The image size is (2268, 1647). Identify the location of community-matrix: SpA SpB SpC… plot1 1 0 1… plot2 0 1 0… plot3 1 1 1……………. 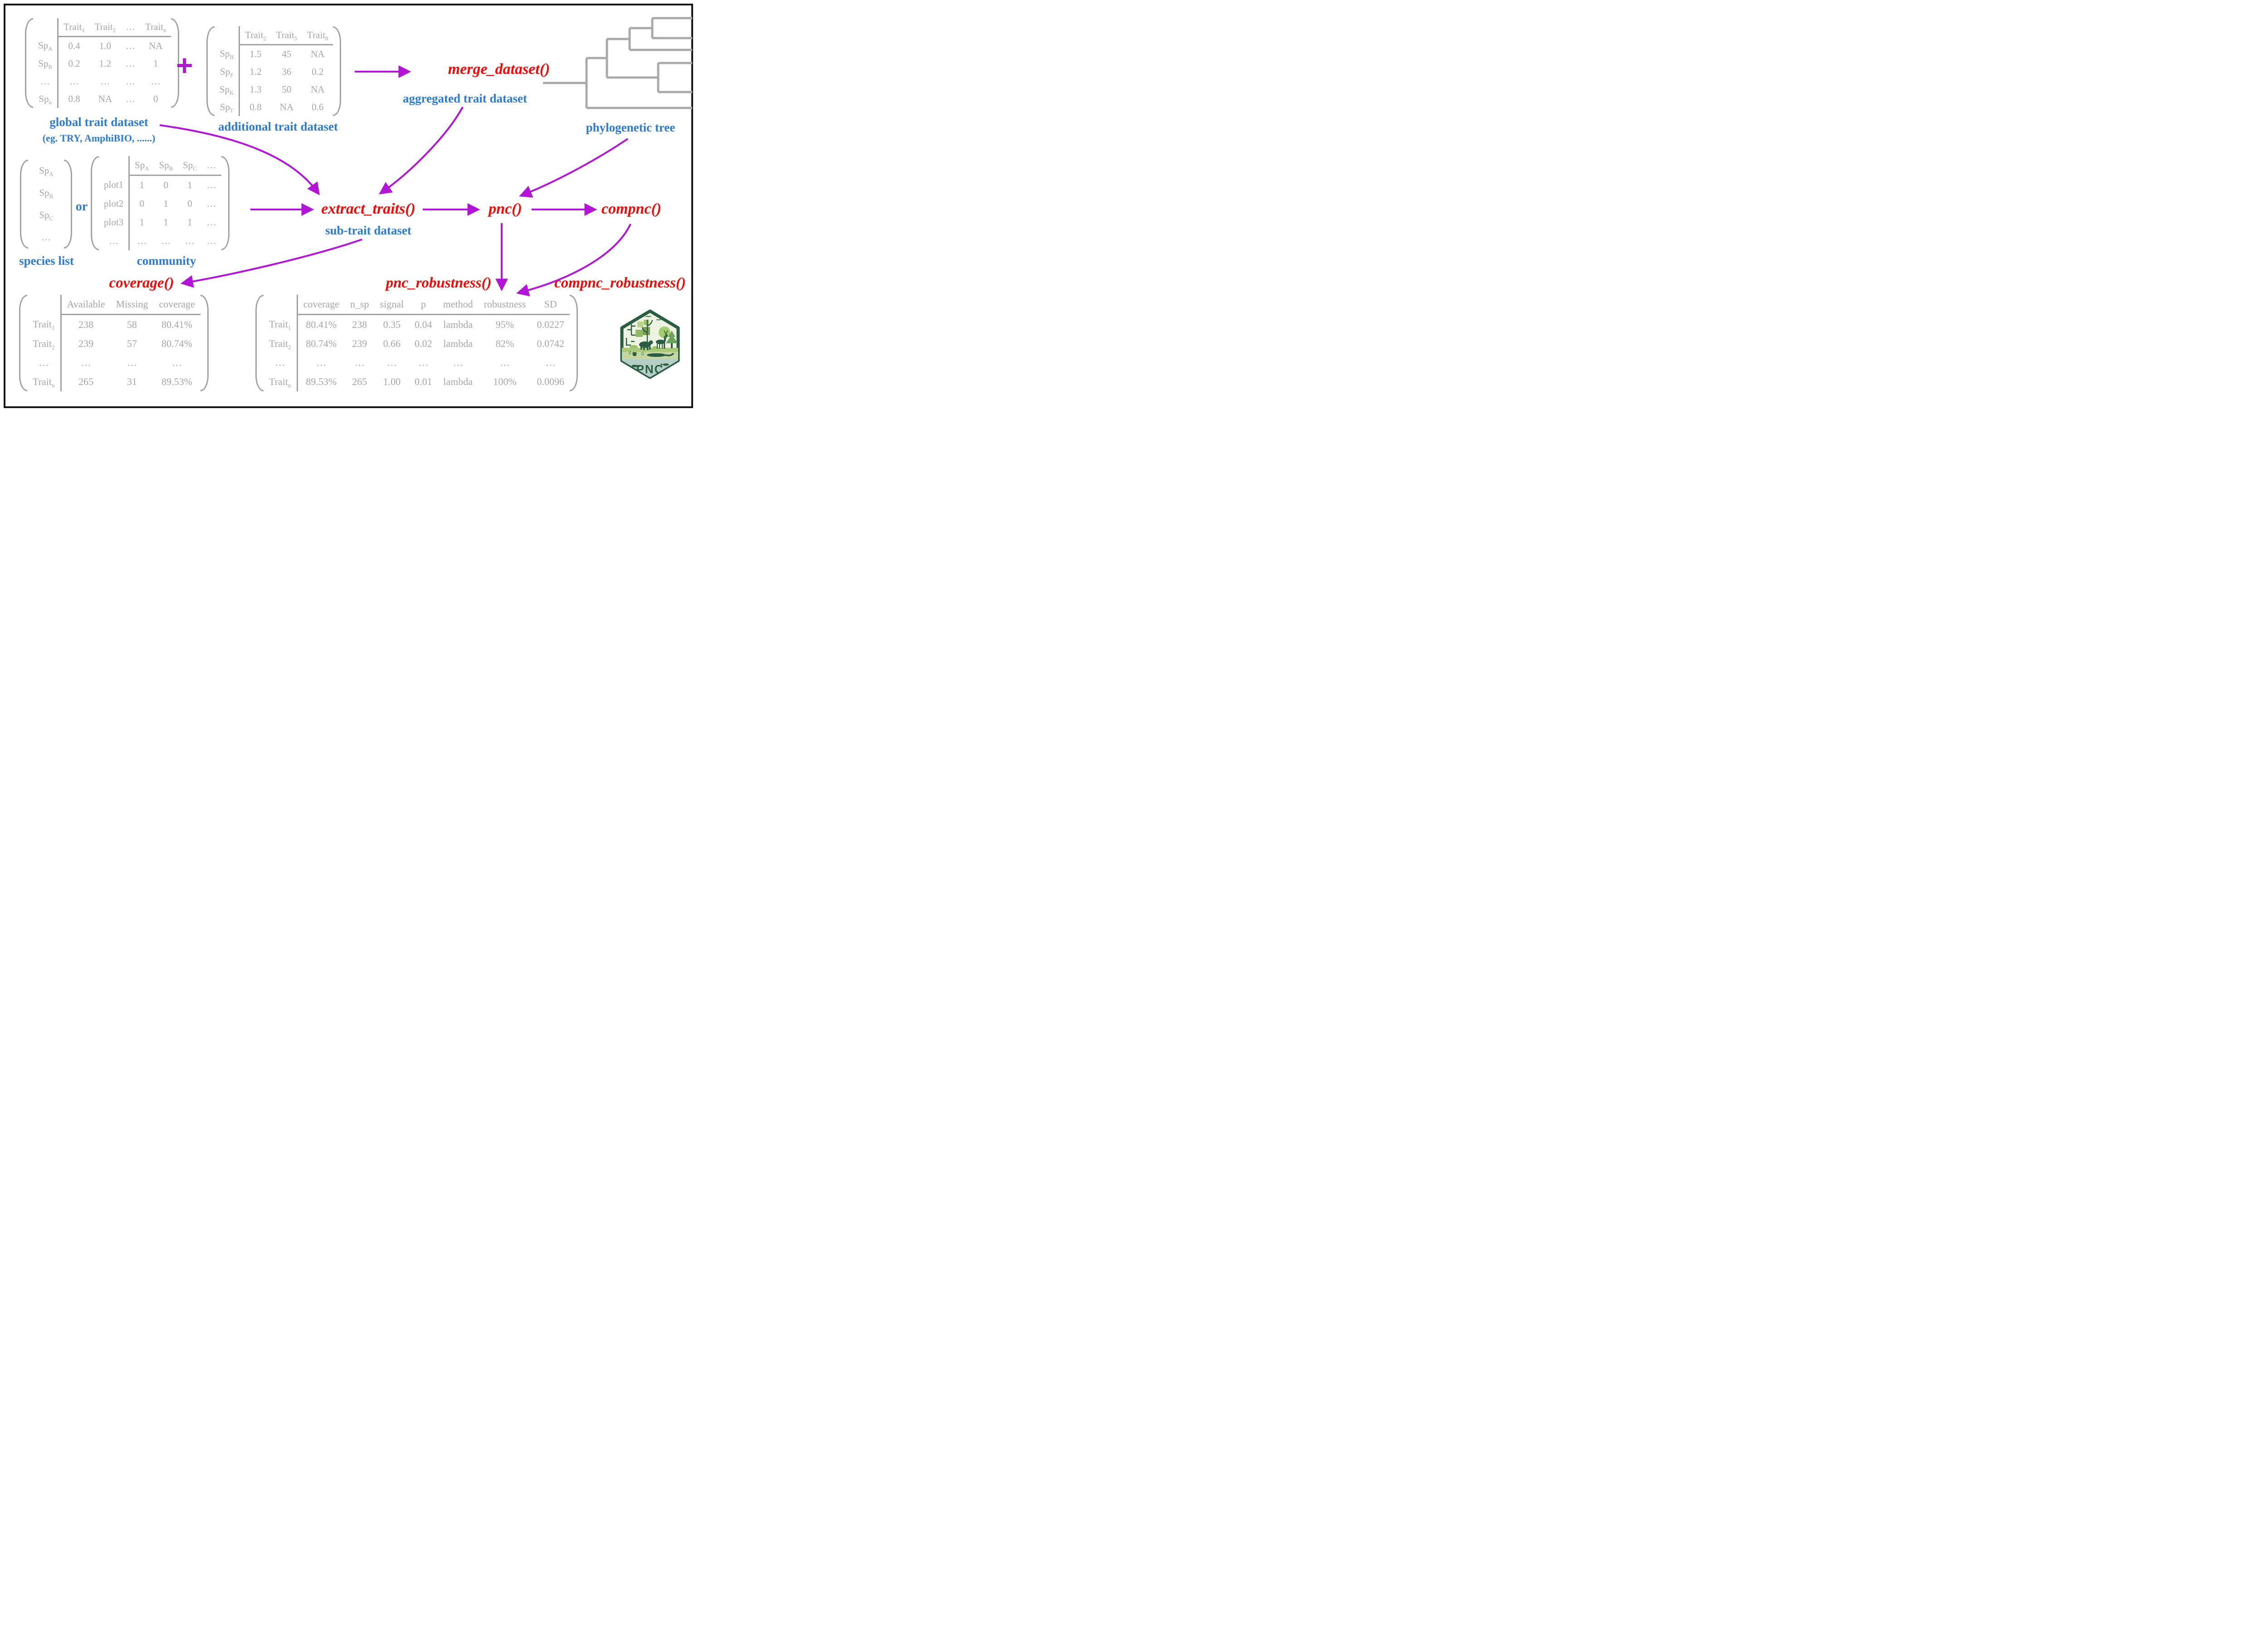
(161, 203).